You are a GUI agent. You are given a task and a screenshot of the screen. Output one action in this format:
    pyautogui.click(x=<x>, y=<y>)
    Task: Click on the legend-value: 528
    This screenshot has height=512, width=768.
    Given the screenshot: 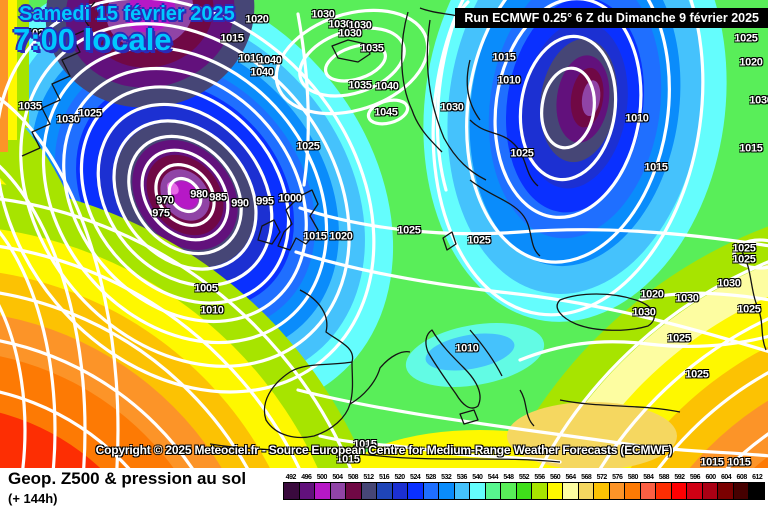 What is the action you would take?
    pyautogui.click(x=431, y=477)
    